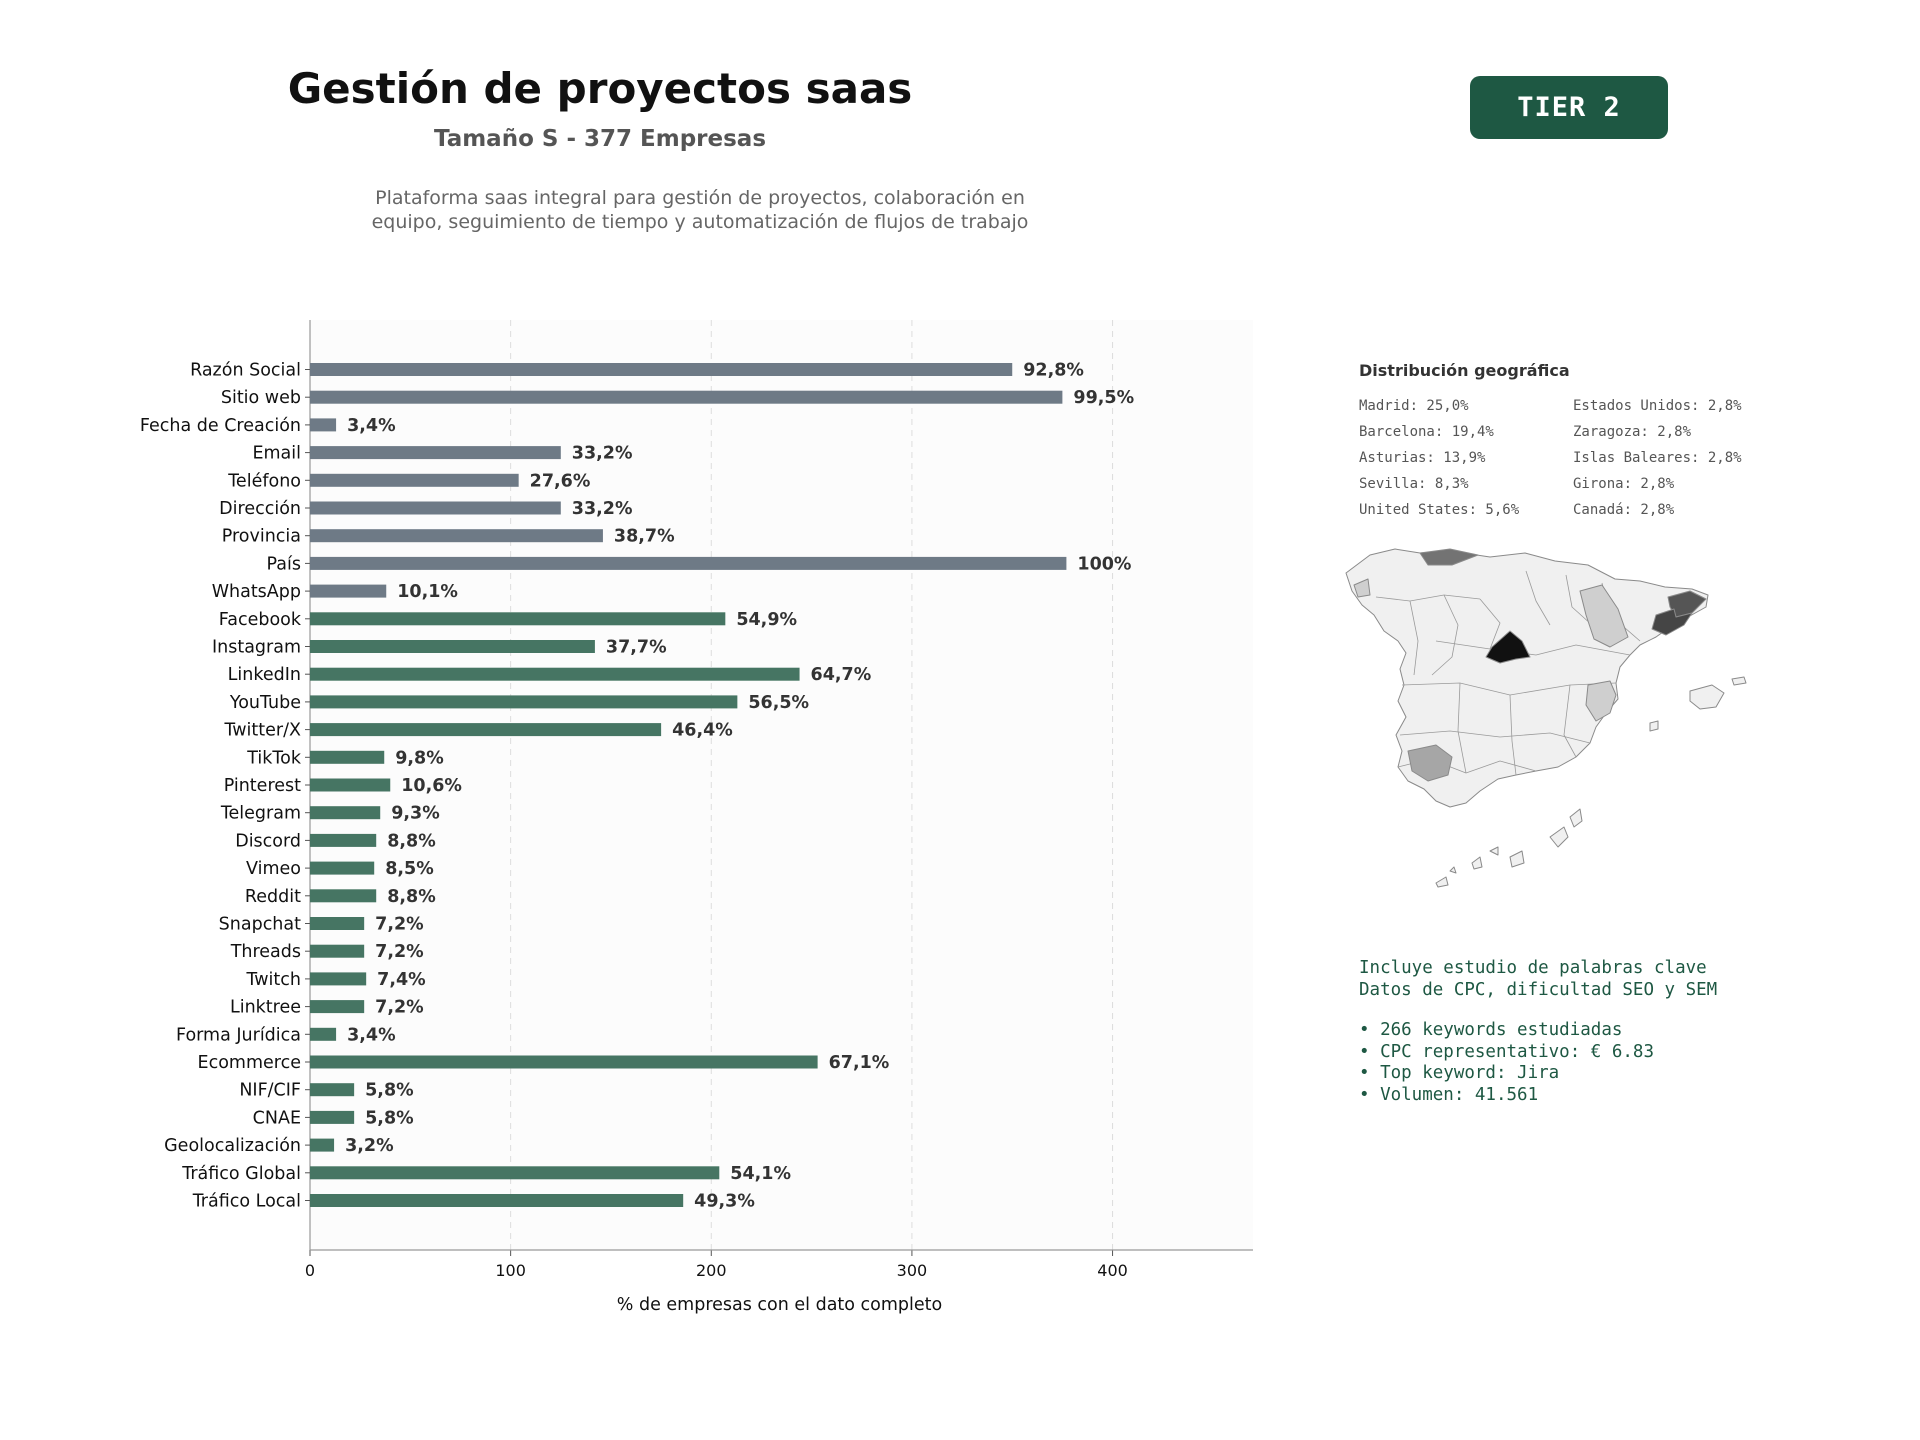 The image size is (1920, 1440). I want to click on bar-value-label: 10,6%, so click(431, 786).